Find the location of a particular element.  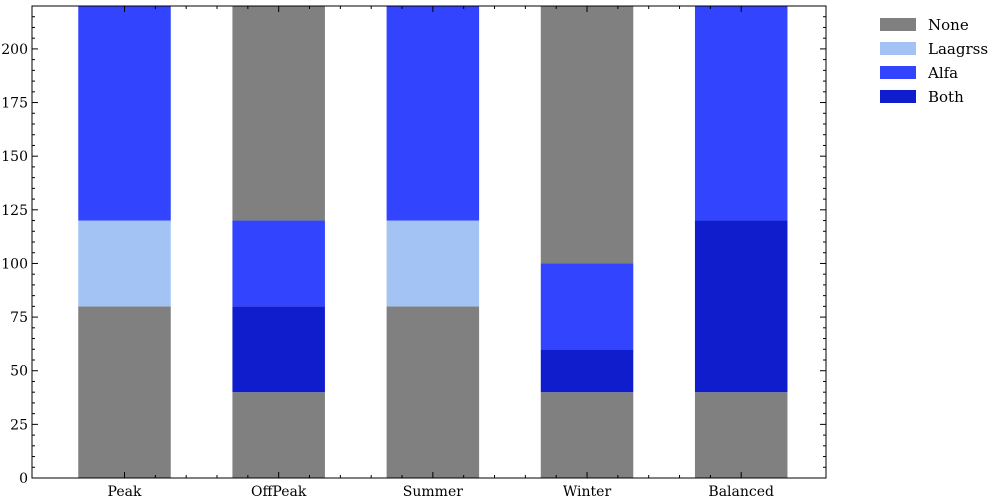

y-tick-label: 175 is located at coordinates (14, 104).